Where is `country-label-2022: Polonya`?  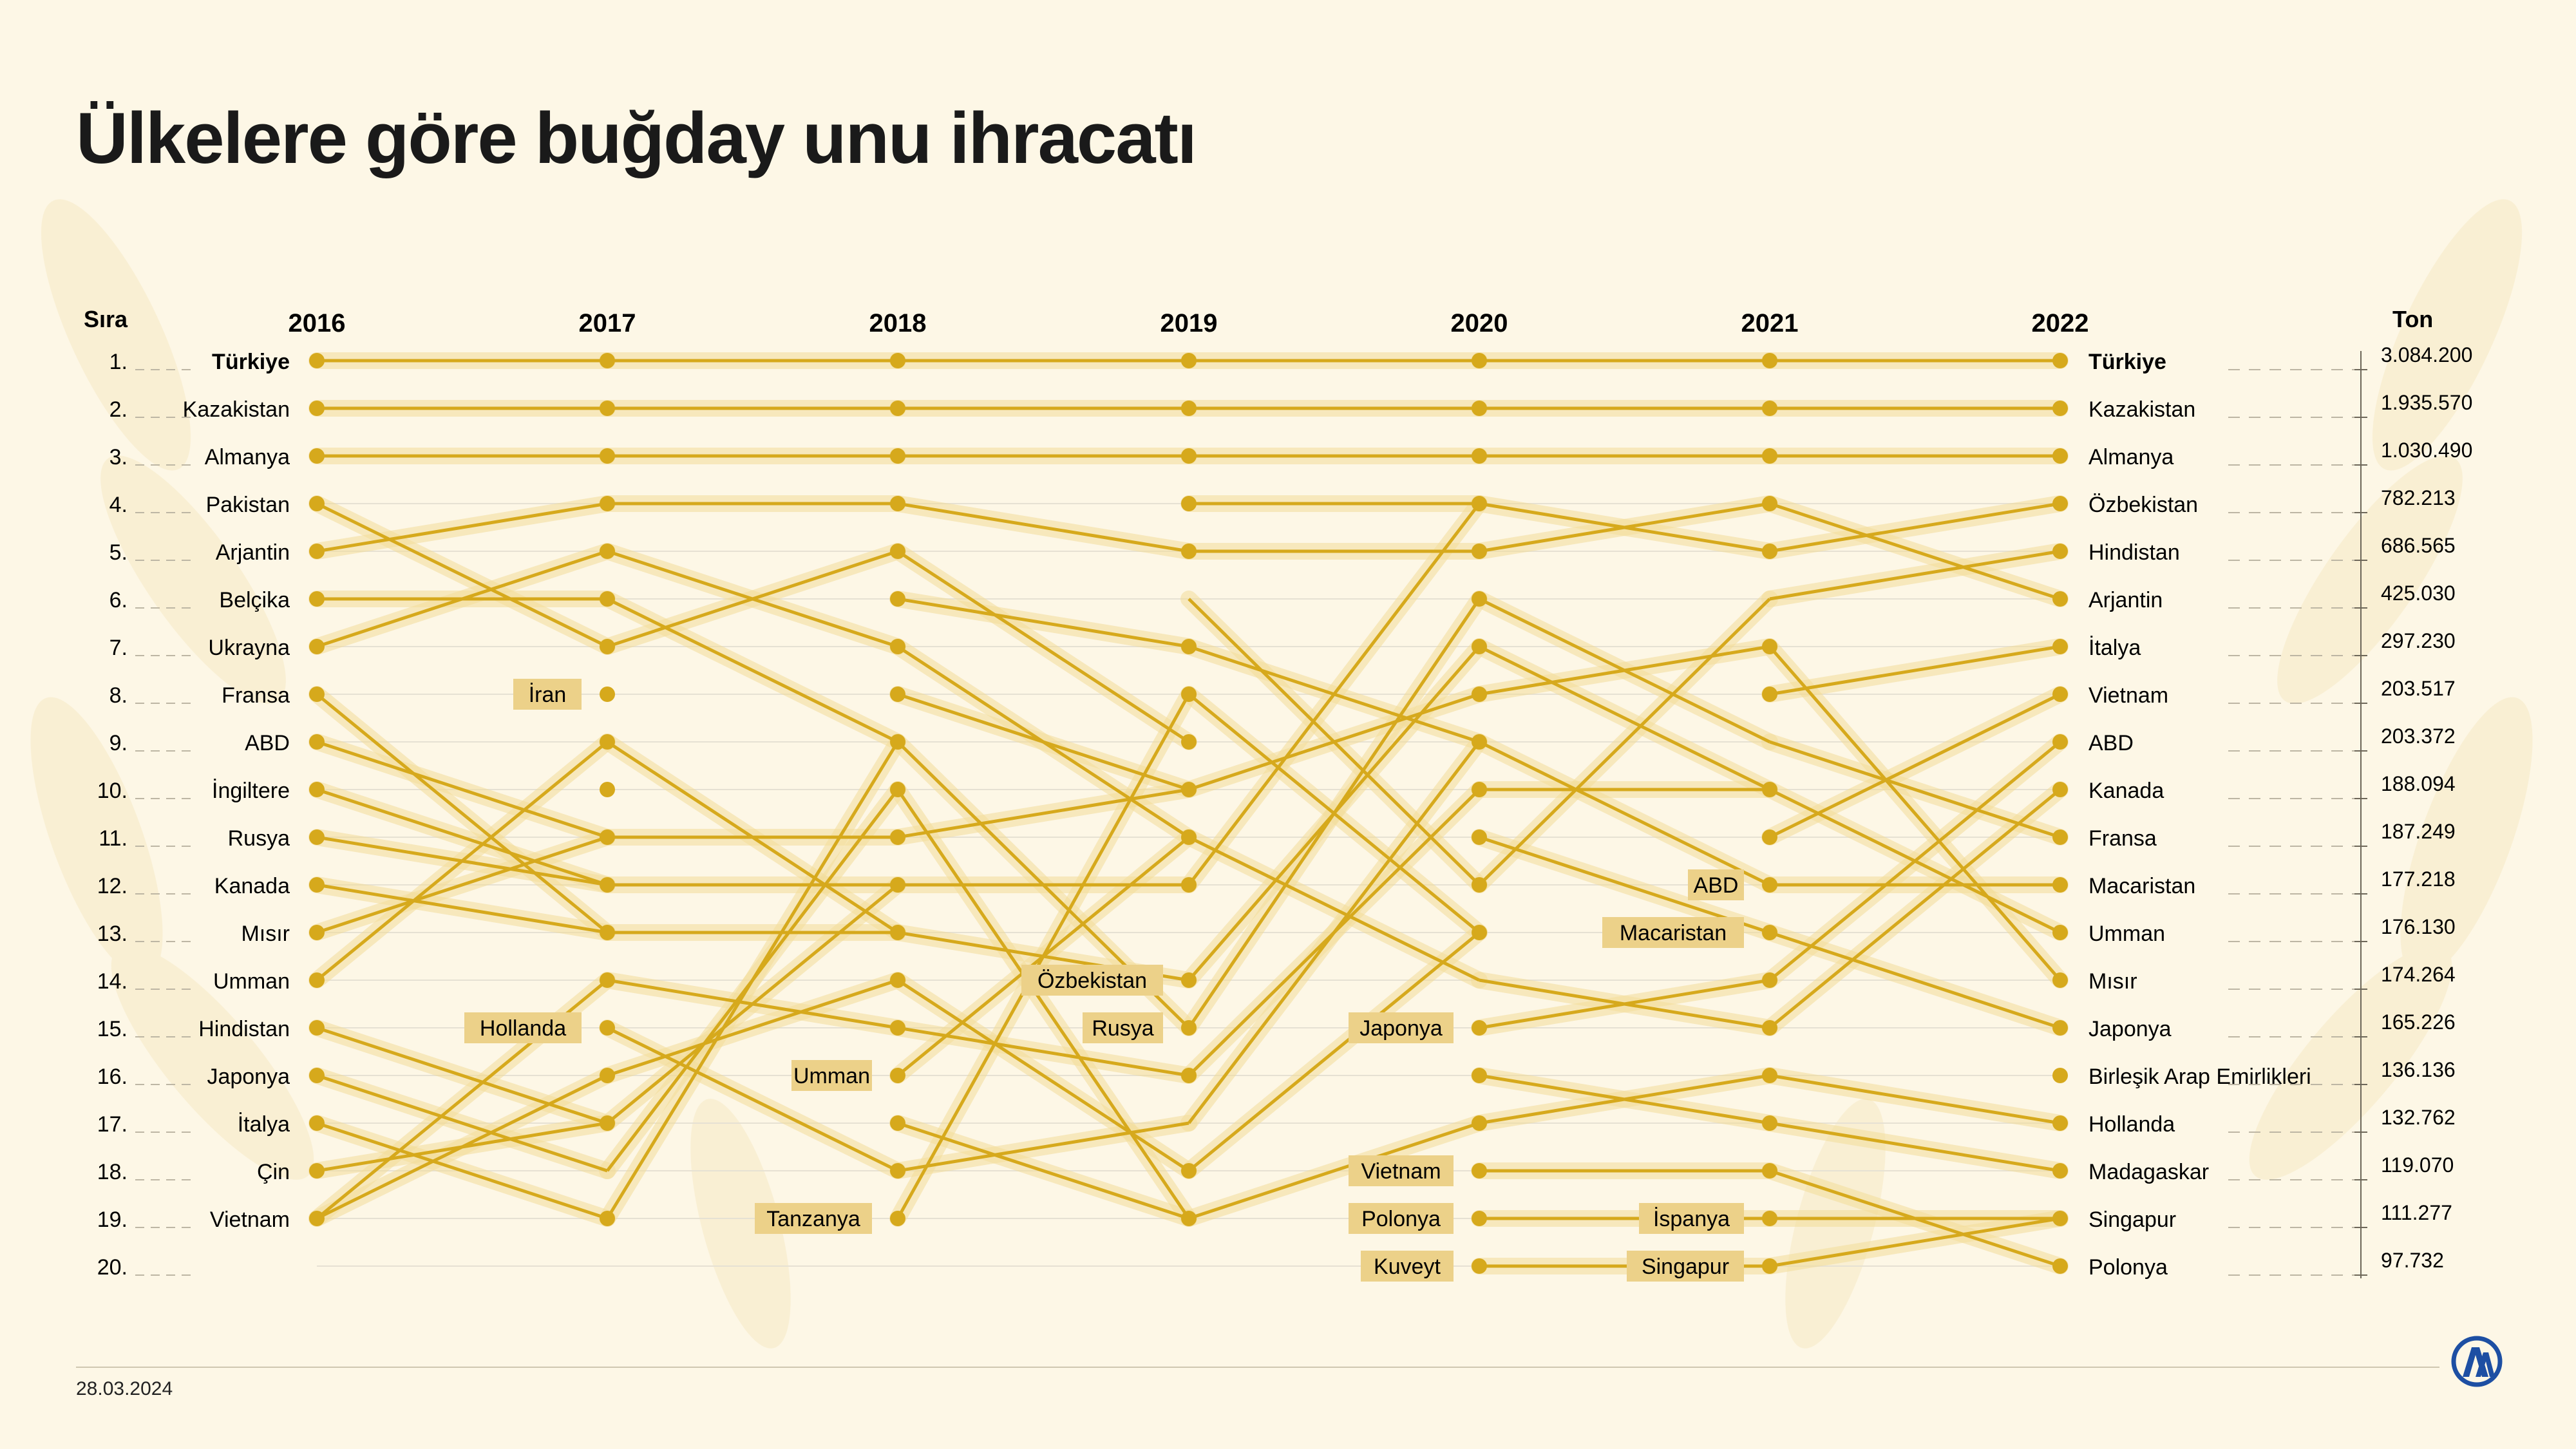
country-label-2022: Polonya is located at coordinates (2128, 1267).